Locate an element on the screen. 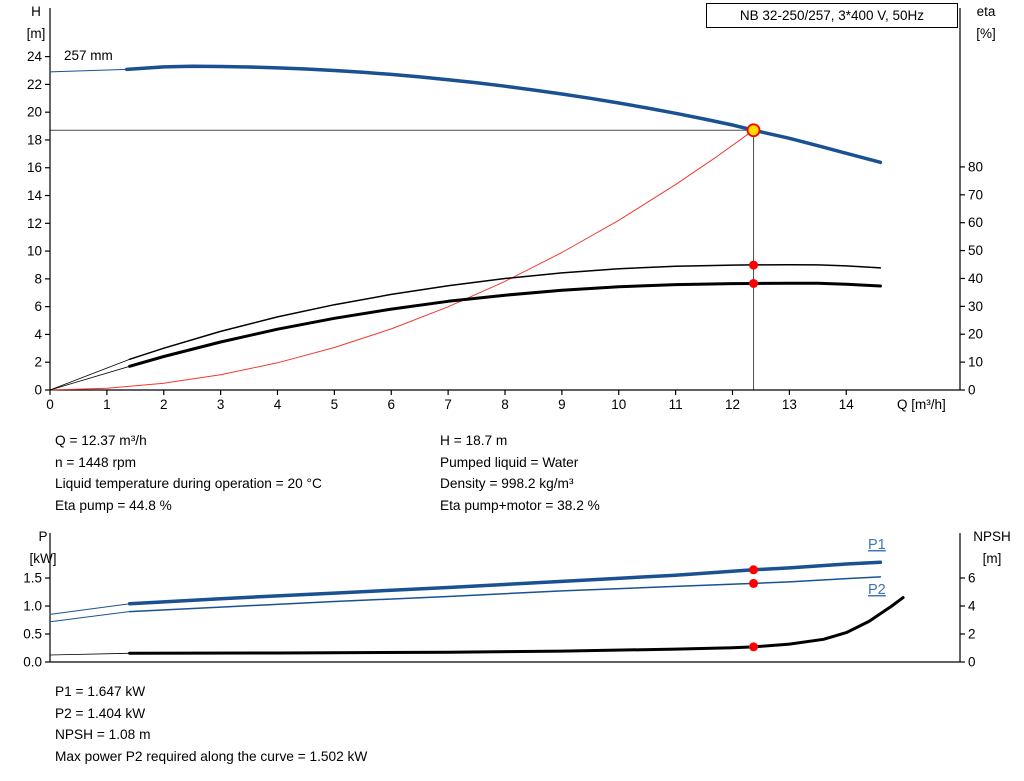  y-left-tick-label: 24 is located at coordinates (35, 56).